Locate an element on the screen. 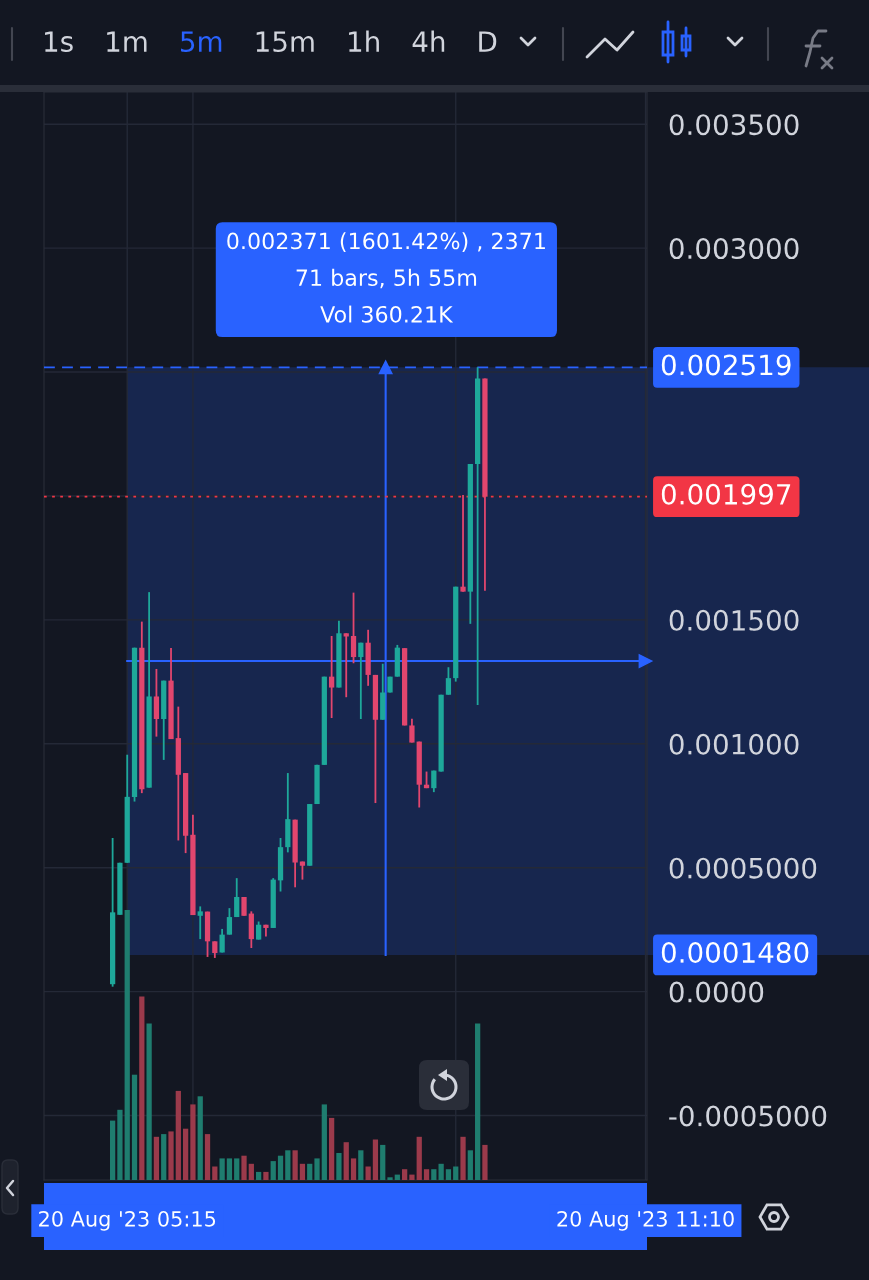  text: 1s is located at coordinates (59, 42).